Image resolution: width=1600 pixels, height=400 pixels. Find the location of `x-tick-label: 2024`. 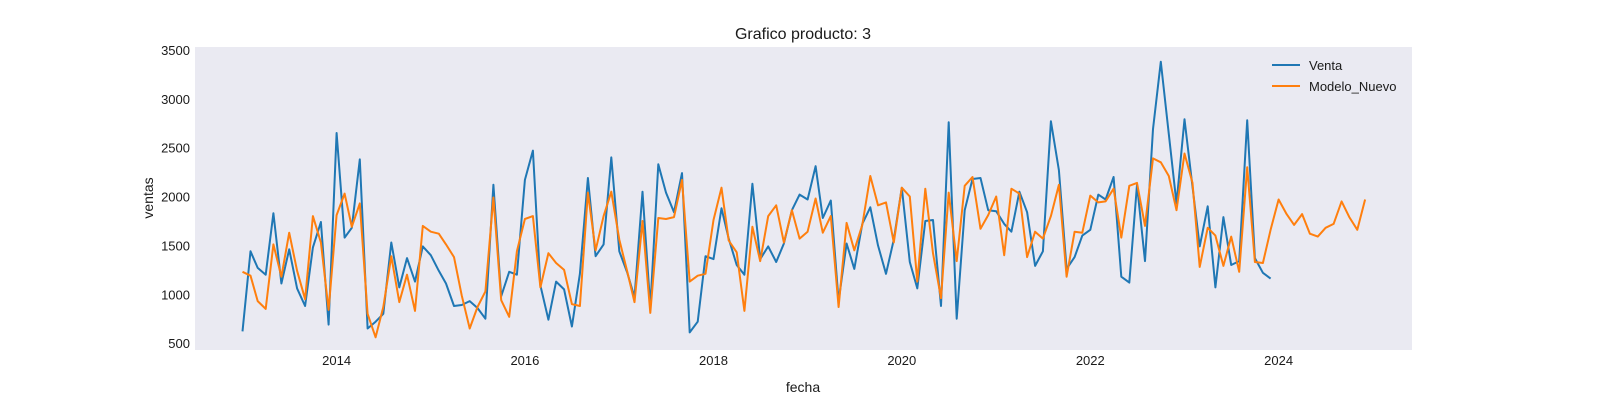

x-tick-label: 2024 is located at coordinates (1278, 360).